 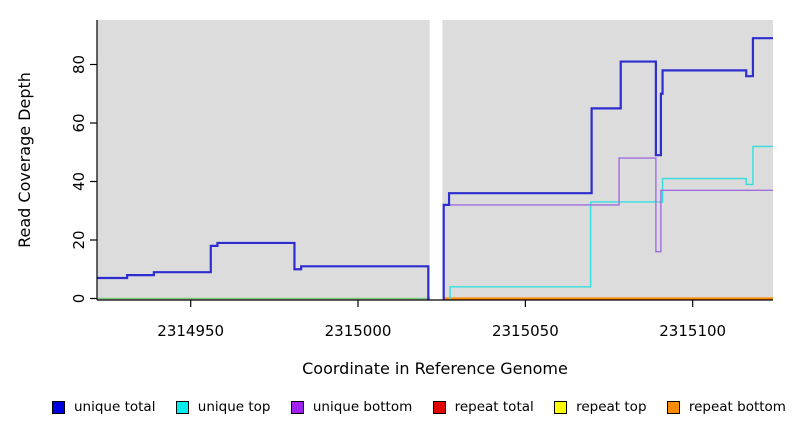 What do you see at coordinates (297, 407) in the screenshot?
I see `unique-bottom-swatch-icon` at bounding box center [297, 407].